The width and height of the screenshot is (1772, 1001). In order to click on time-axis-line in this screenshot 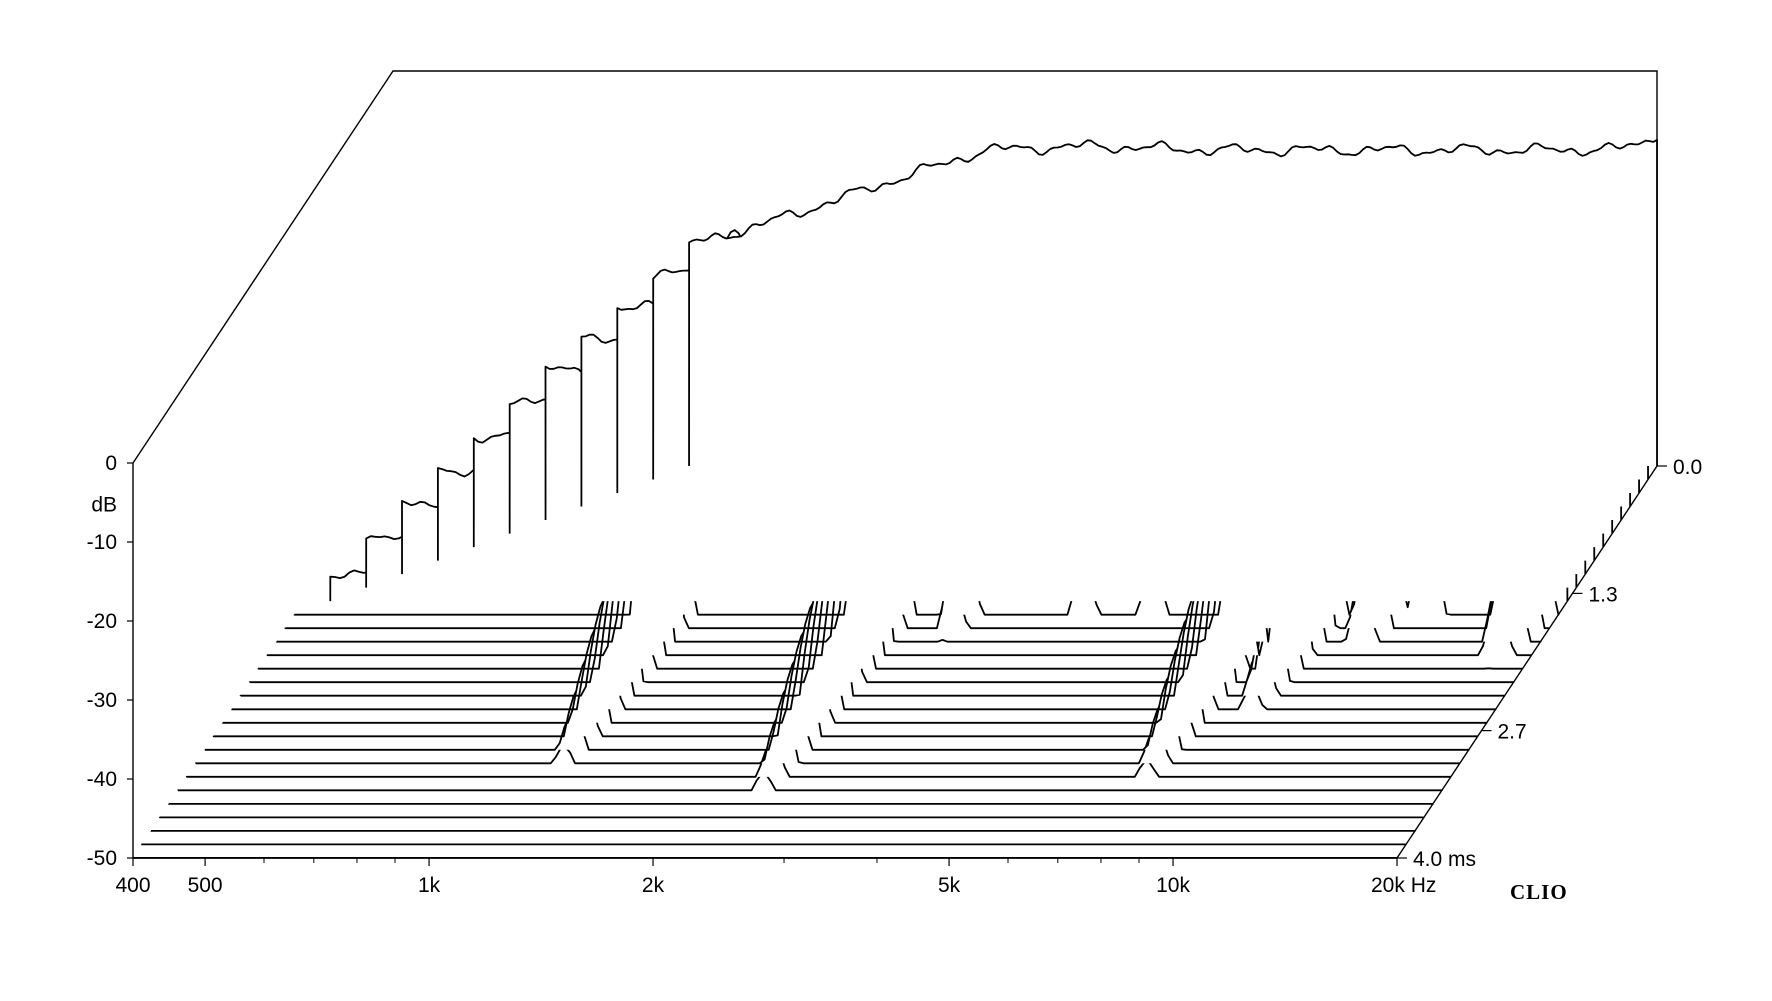, I will do `click(1527, 662)`.